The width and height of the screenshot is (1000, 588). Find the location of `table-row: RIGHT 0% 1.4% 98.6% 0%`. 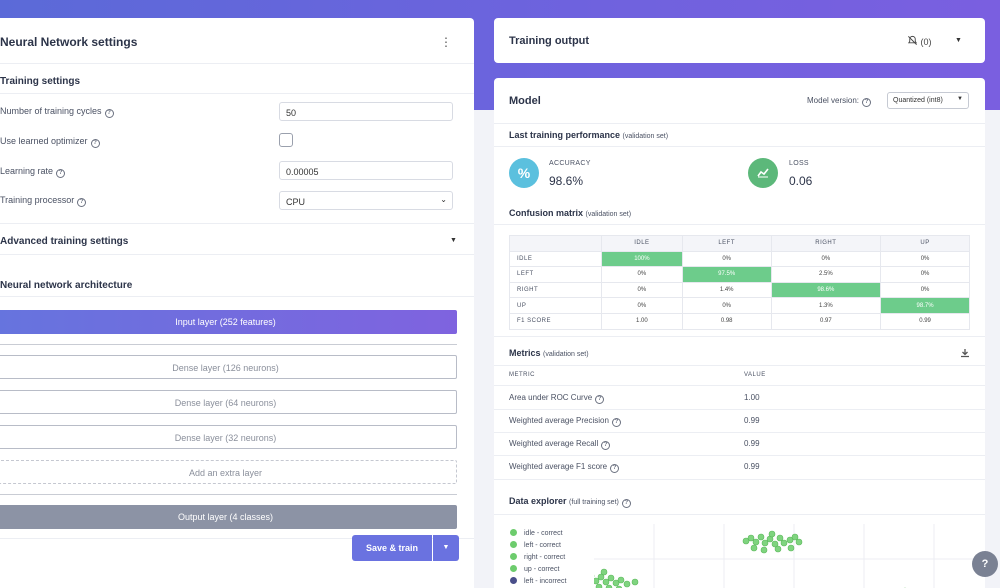

table-row: RIGHT 0% 1.4% 98.6% 0% is located at coordinates (739, 290).